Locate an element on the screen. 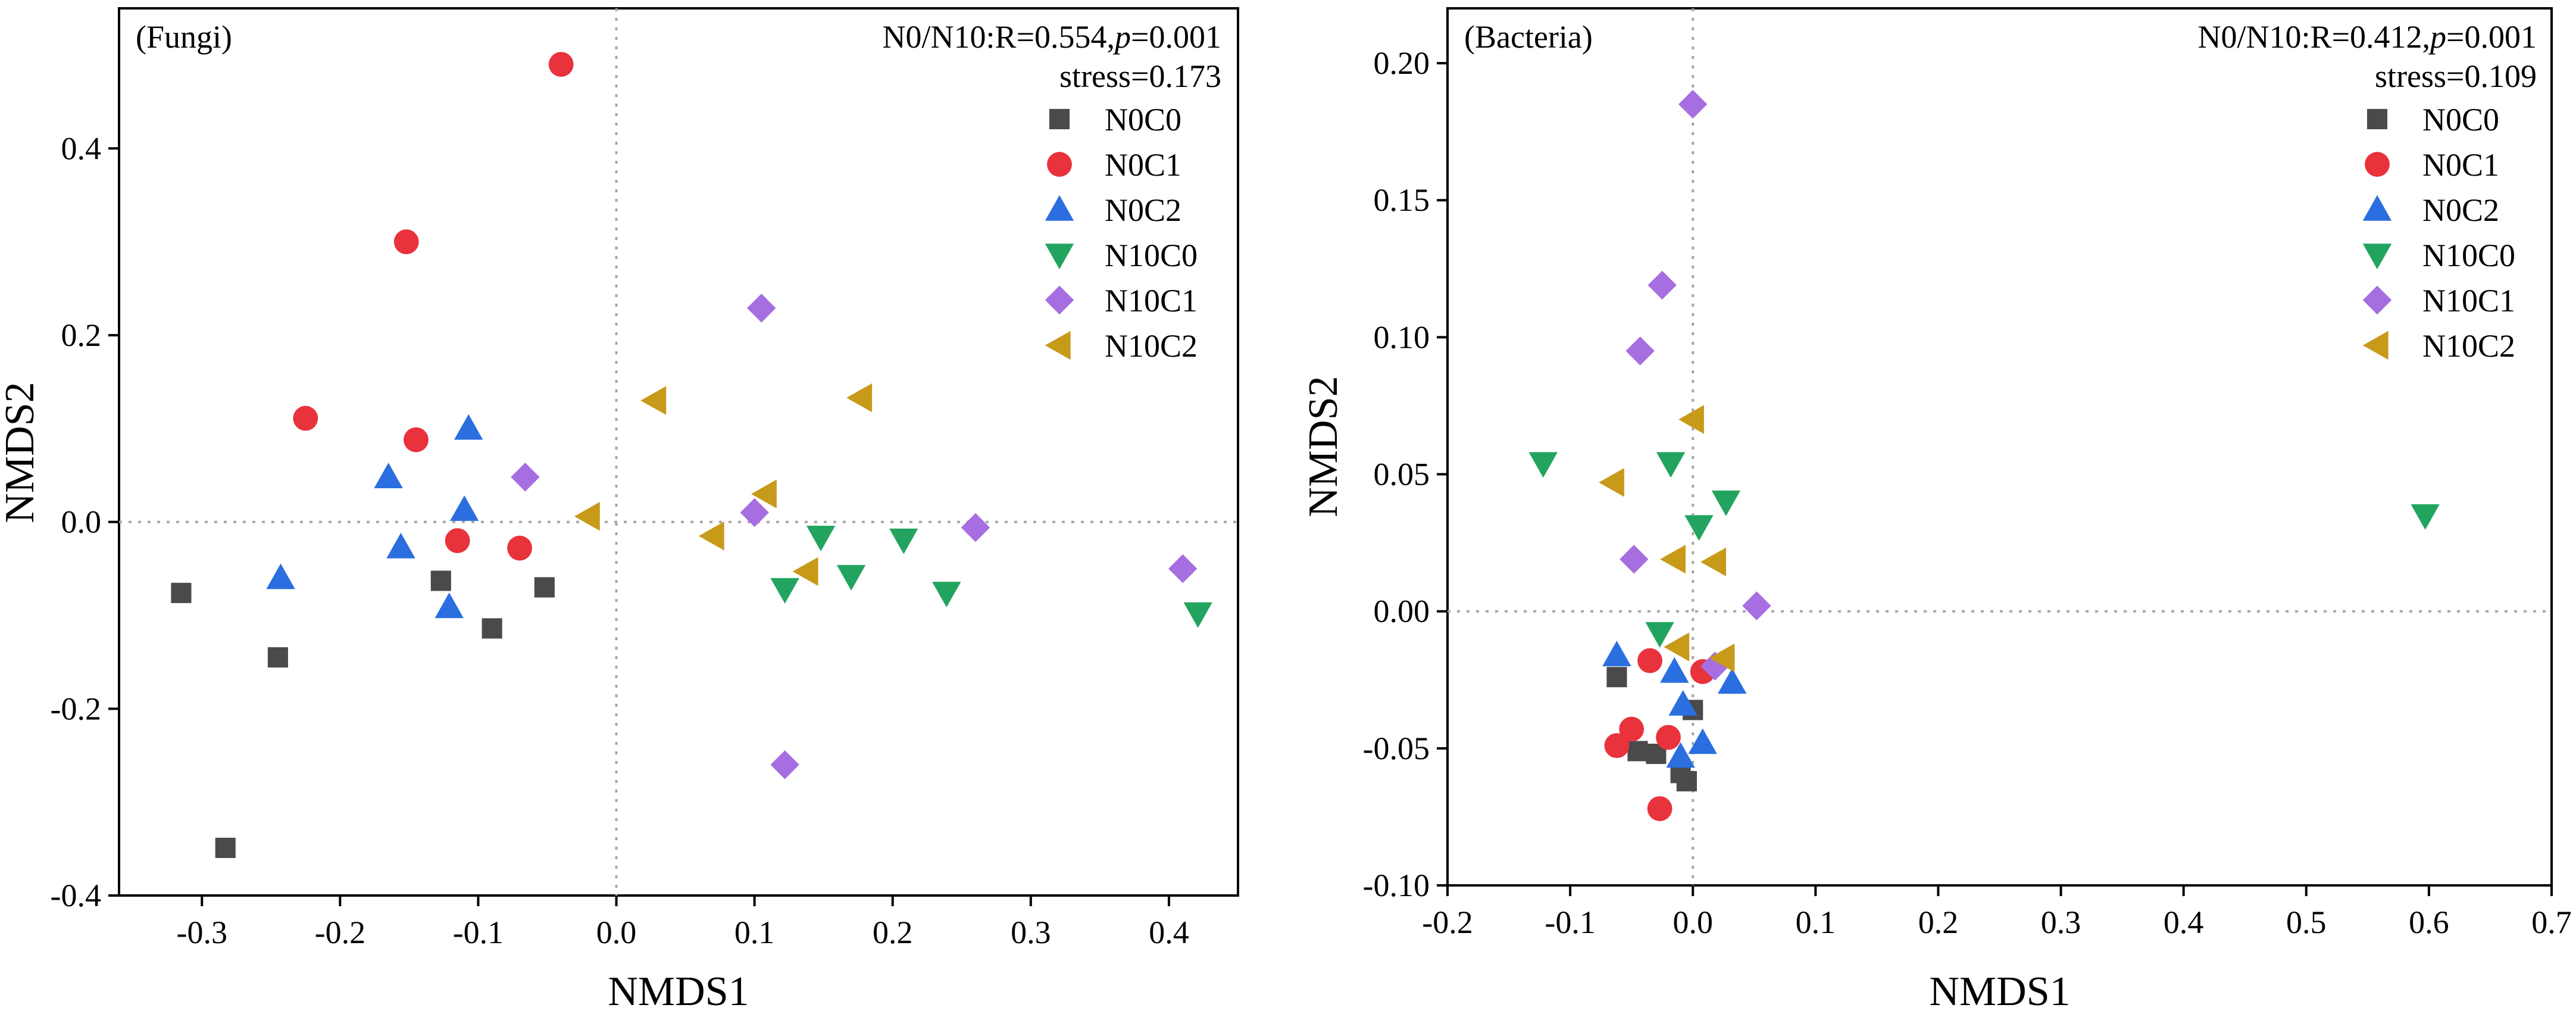 The image size is (2576, 1014). bacteria-stat-prefix: N0/N10:R=0.412, is located at coordinates (2314, 37).